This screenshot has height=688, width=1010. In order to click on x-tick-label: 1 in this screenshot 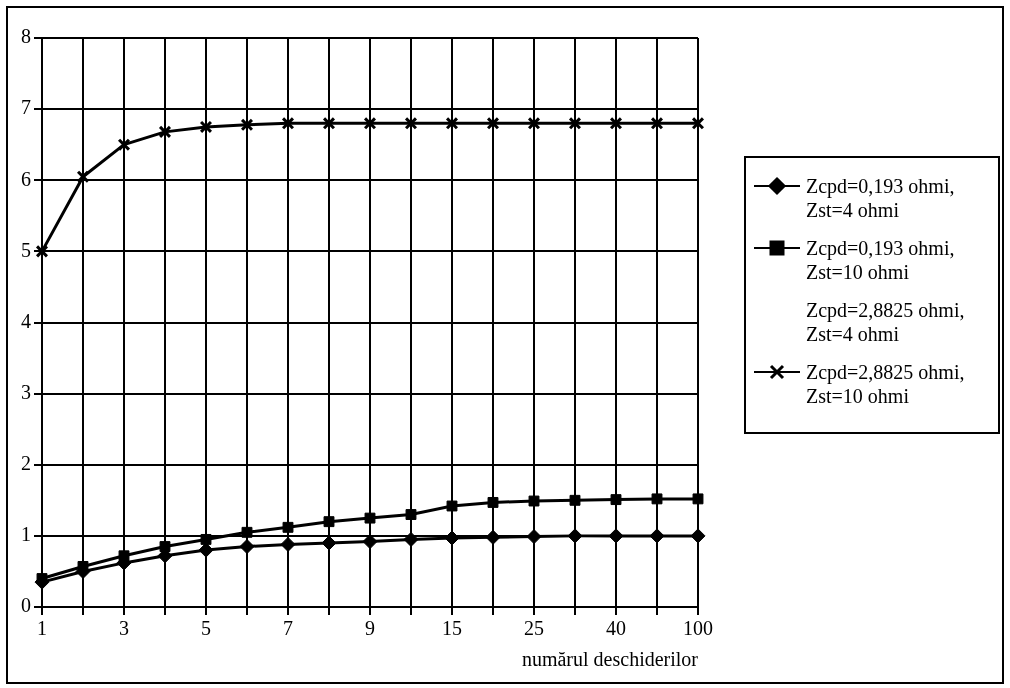, I will do `click(42, 628)`.